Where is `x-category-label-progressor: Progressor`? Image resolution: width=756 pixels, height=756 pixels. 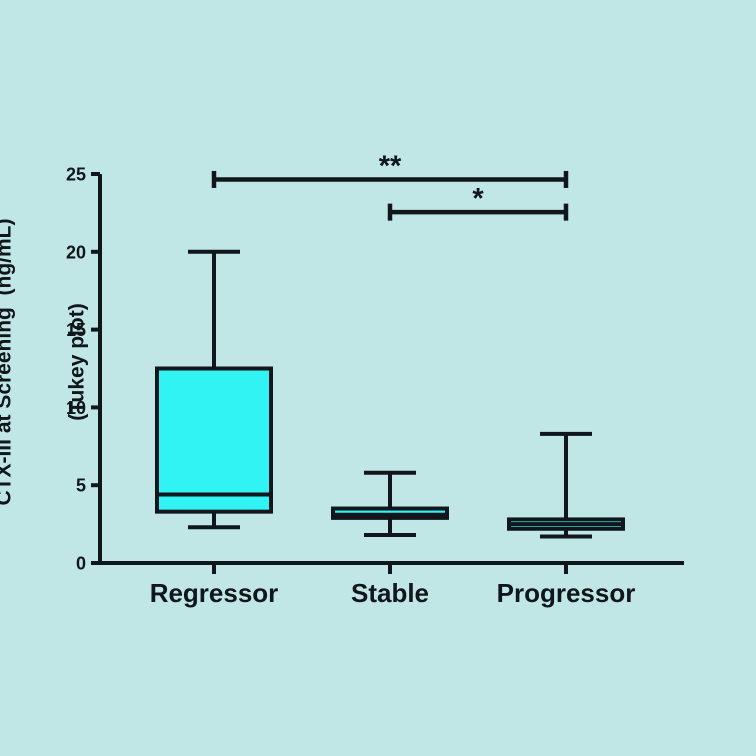 x-category-label-progressor: Progressor is located at coordinates (566, 593).